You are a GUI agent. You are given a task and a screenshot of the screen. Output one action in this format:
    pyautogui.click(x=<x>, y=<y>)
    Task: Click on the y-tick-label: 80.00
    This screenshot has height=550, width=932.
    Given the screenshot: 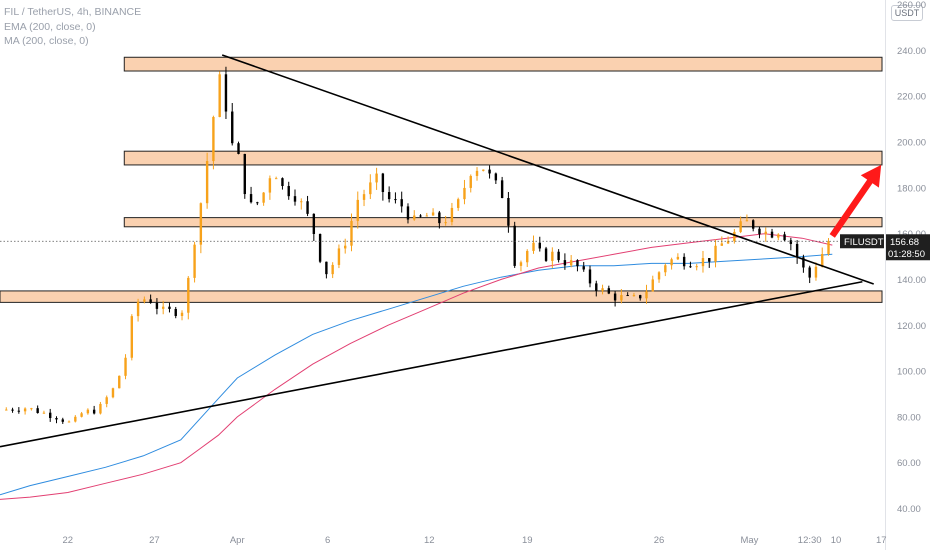 What is the action you would take?
    pyautogui.click(x=909, y=417)
    